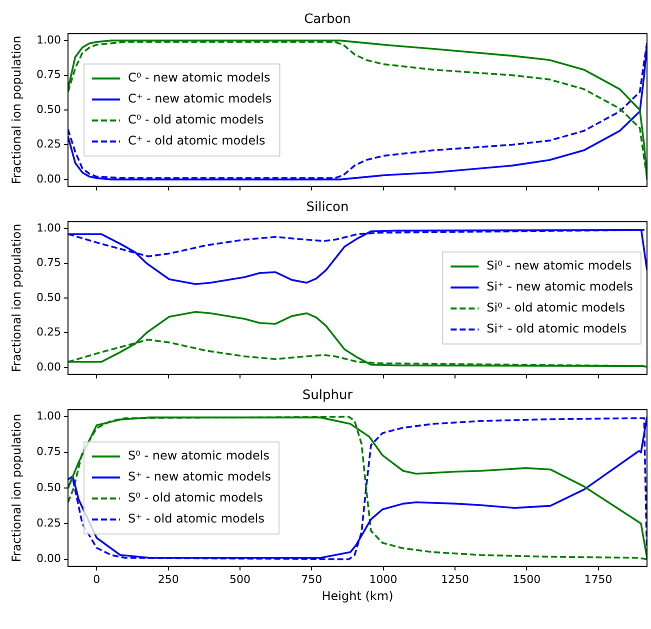  Describe the element at coordinates (96, 579) in the screenshot. I see `x-tick-label: 0` at that location.